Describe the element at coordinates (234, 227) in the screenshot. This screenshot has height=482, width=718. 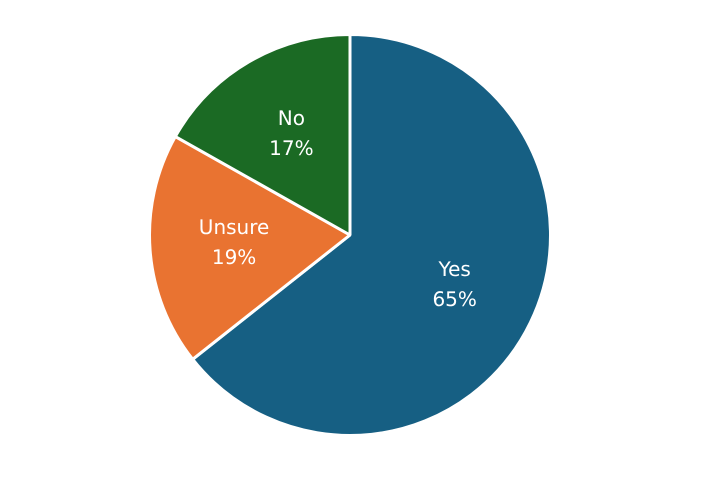
I see `slice-label: Unsure` at that location.